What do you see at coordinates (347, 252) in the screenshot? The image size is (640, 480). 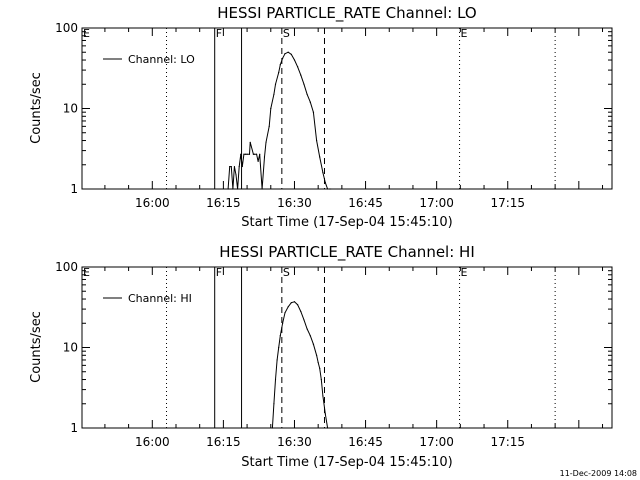 I see `chart-title: HESSI PARTICLE_RATE Channel: HI` at bounding box center [347, 252].